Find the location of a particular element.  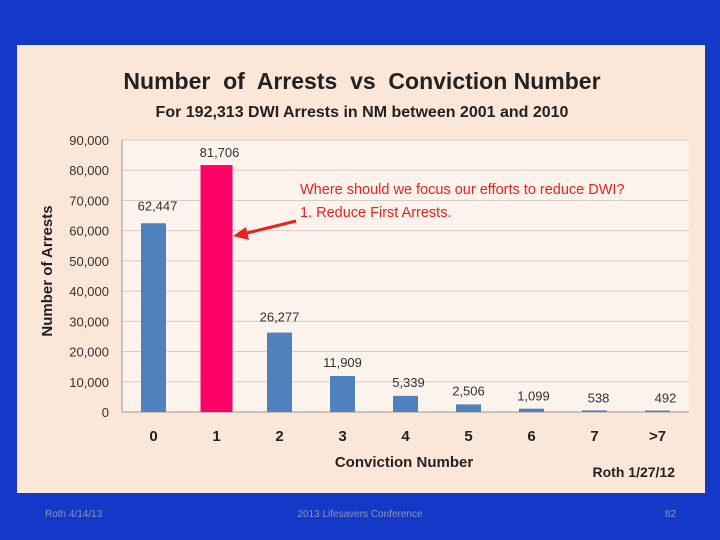

y-tick-label: 60,000 is located at coordinates (89, 231).